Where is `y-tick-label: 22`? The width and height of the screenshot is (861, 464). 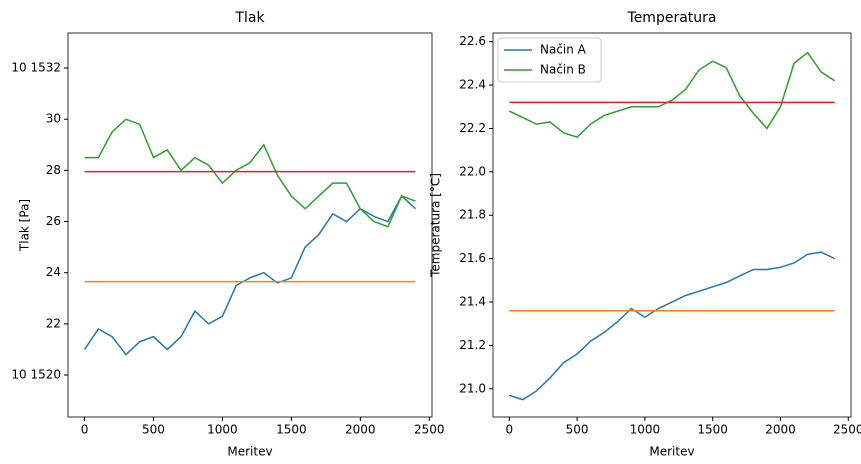 y-tick-label: 22 is located at coordinates (53, 323).